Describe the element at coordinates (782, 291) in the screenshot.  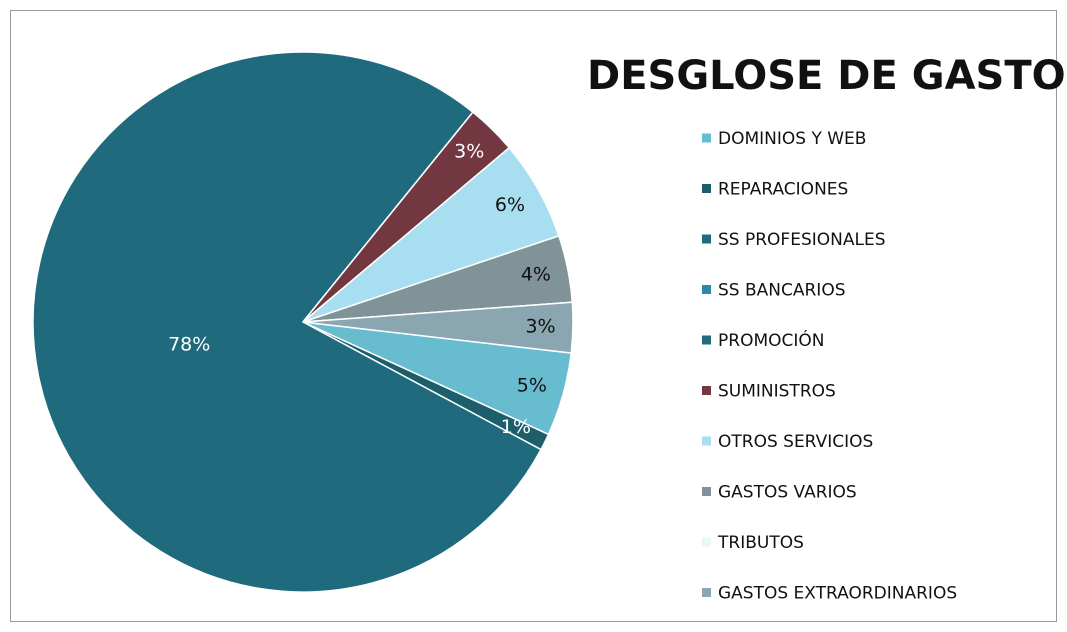
I see `legend-label: SS BANCARIOS` at that location.